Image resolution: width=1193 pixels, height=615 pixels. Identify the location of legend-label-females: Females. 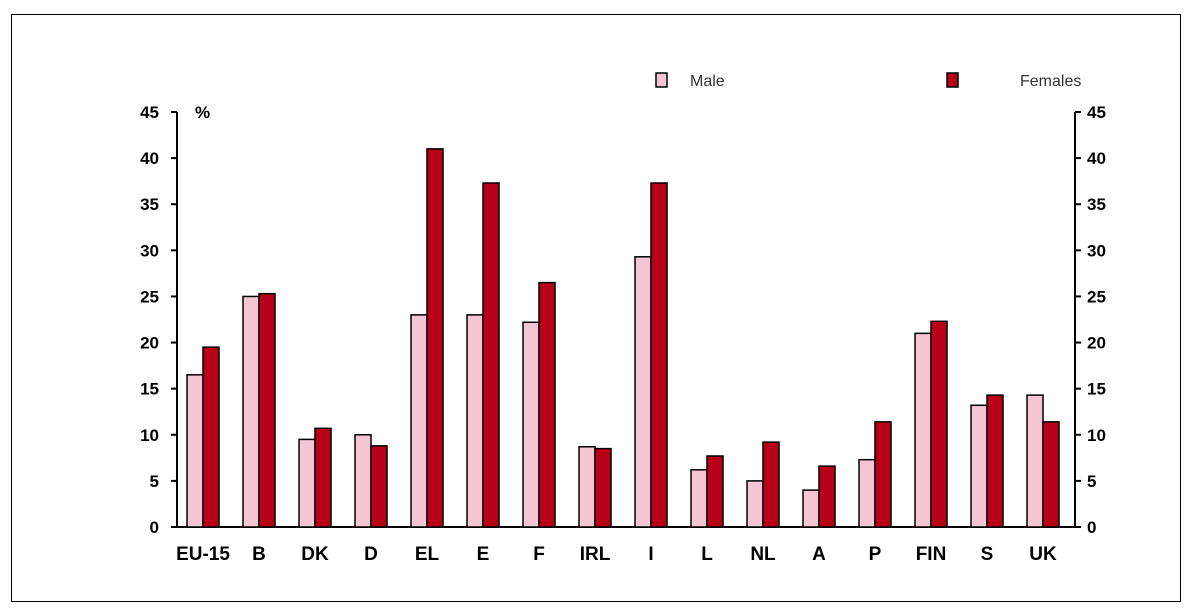
(1050, 81).